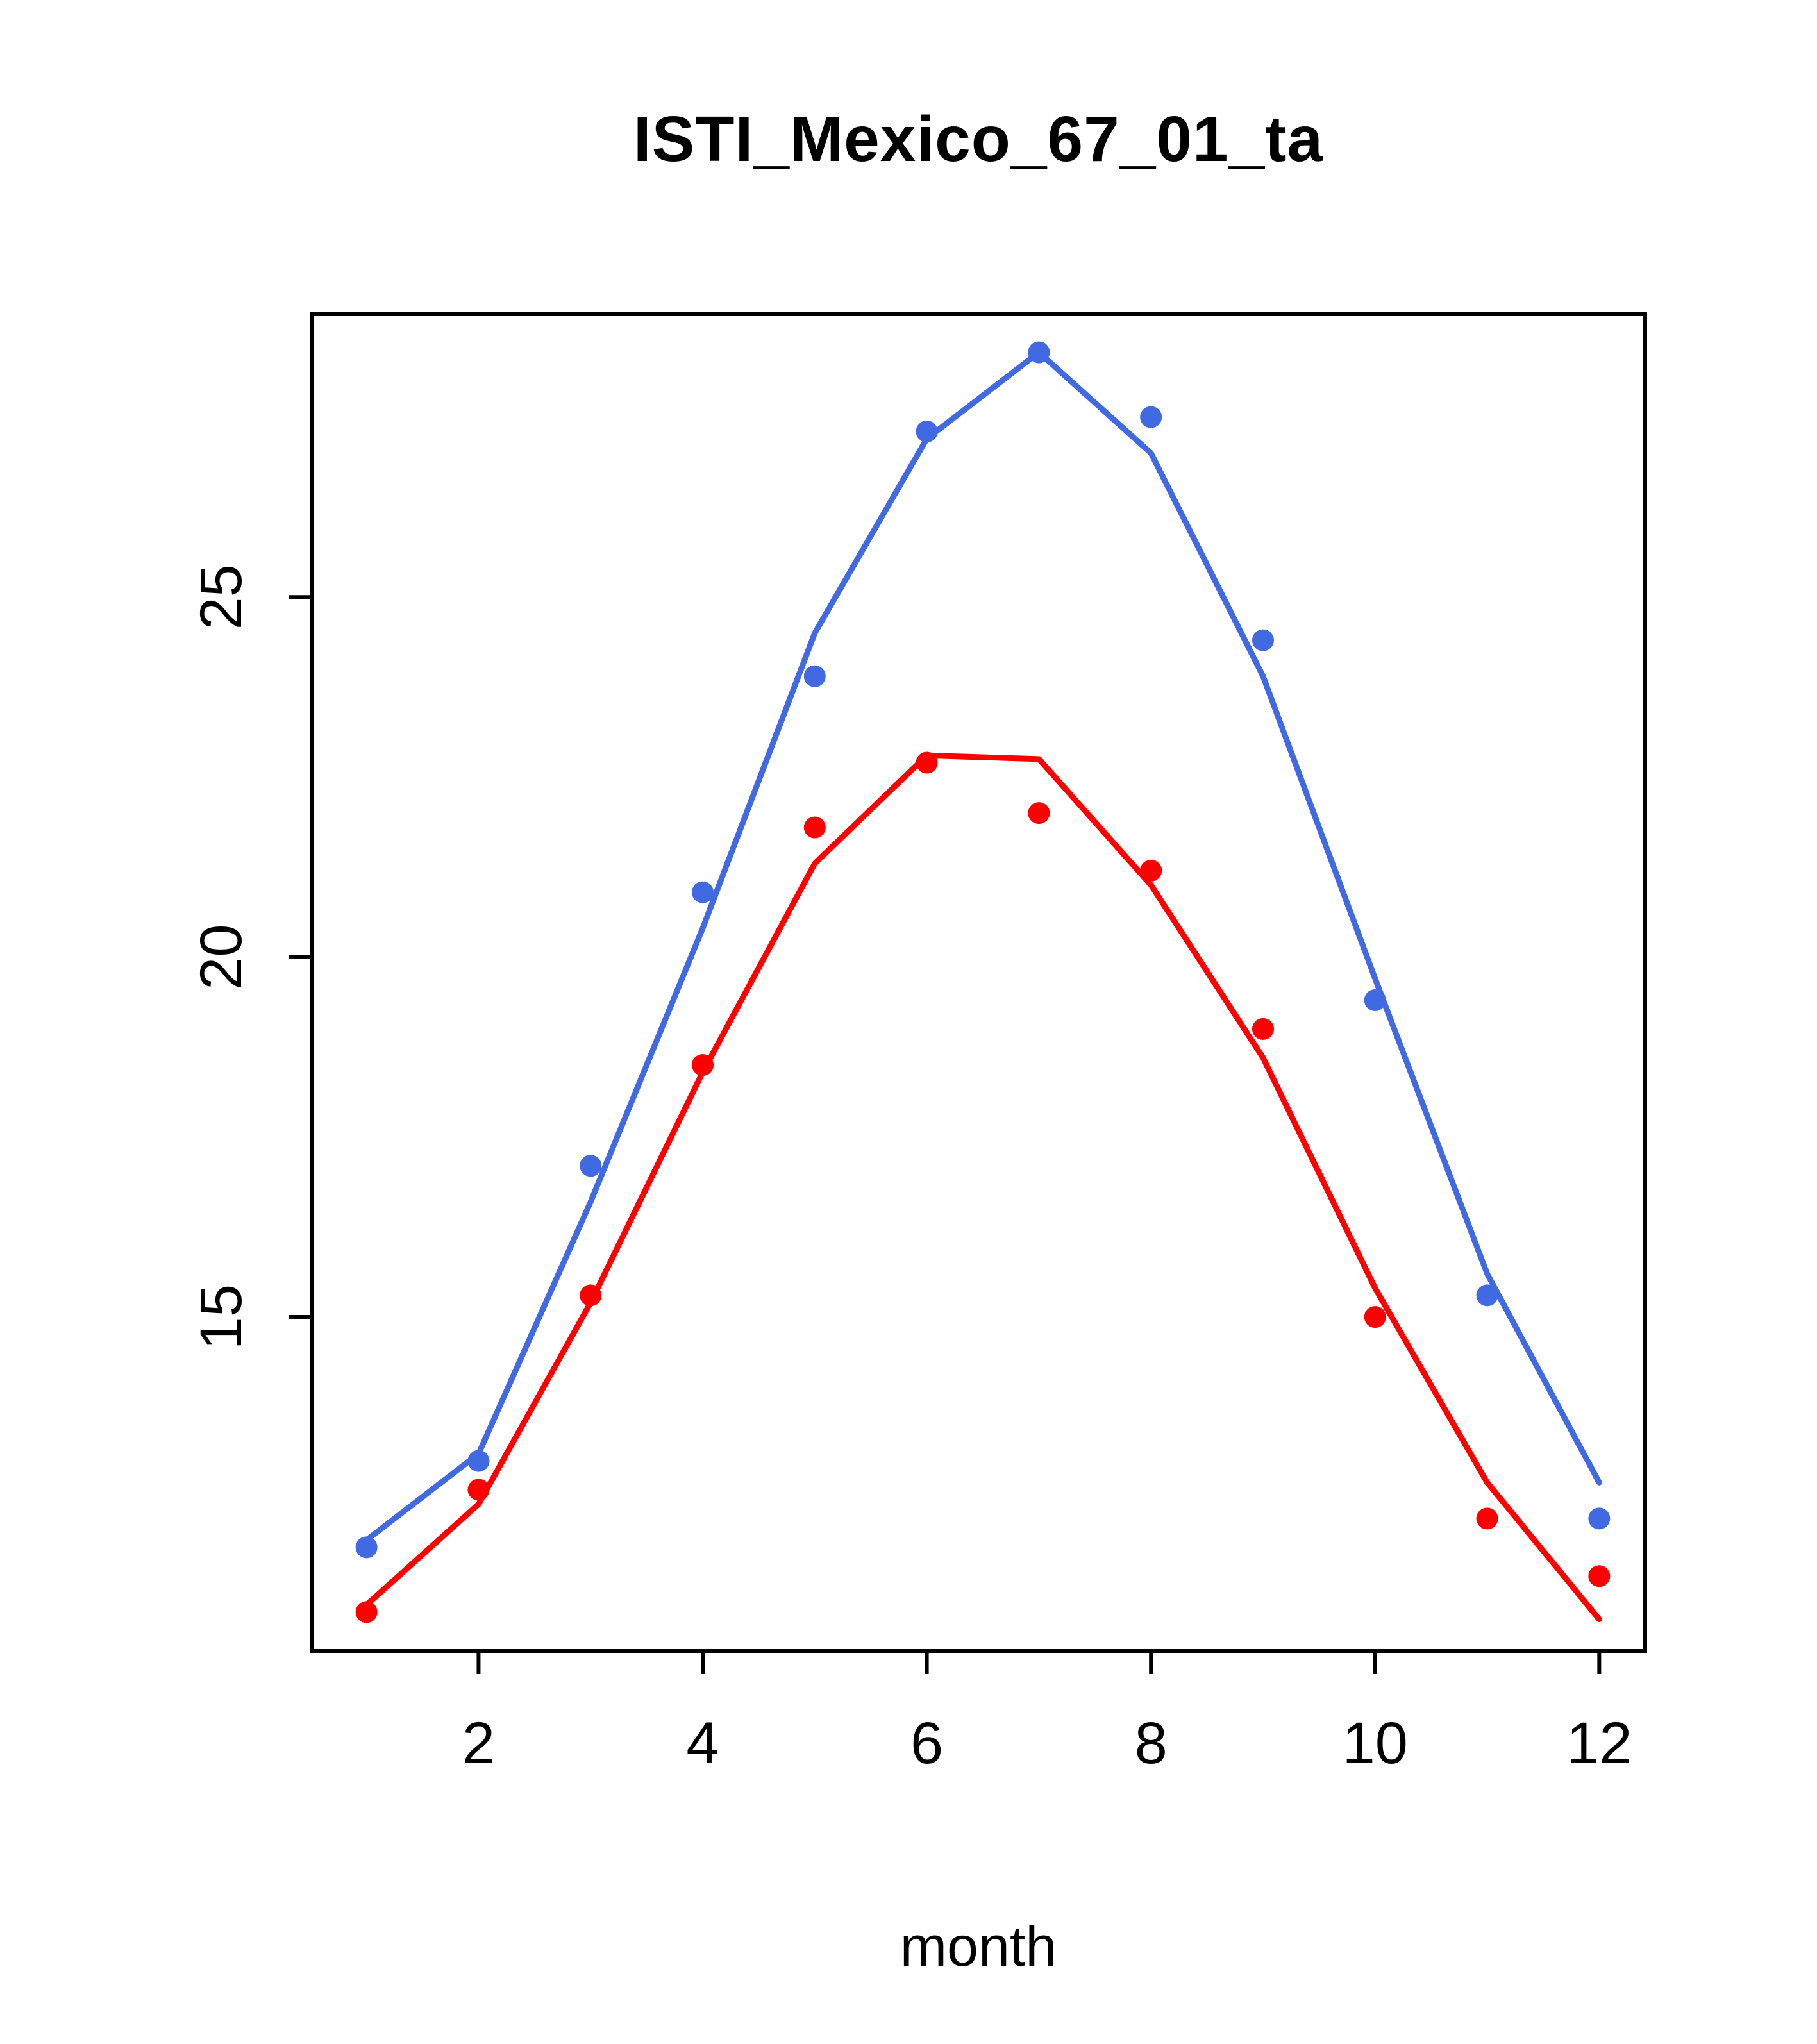 This screenshot has height=2044, width=1817. I want to click on y-tick-label: 15, so click(221, 1317).